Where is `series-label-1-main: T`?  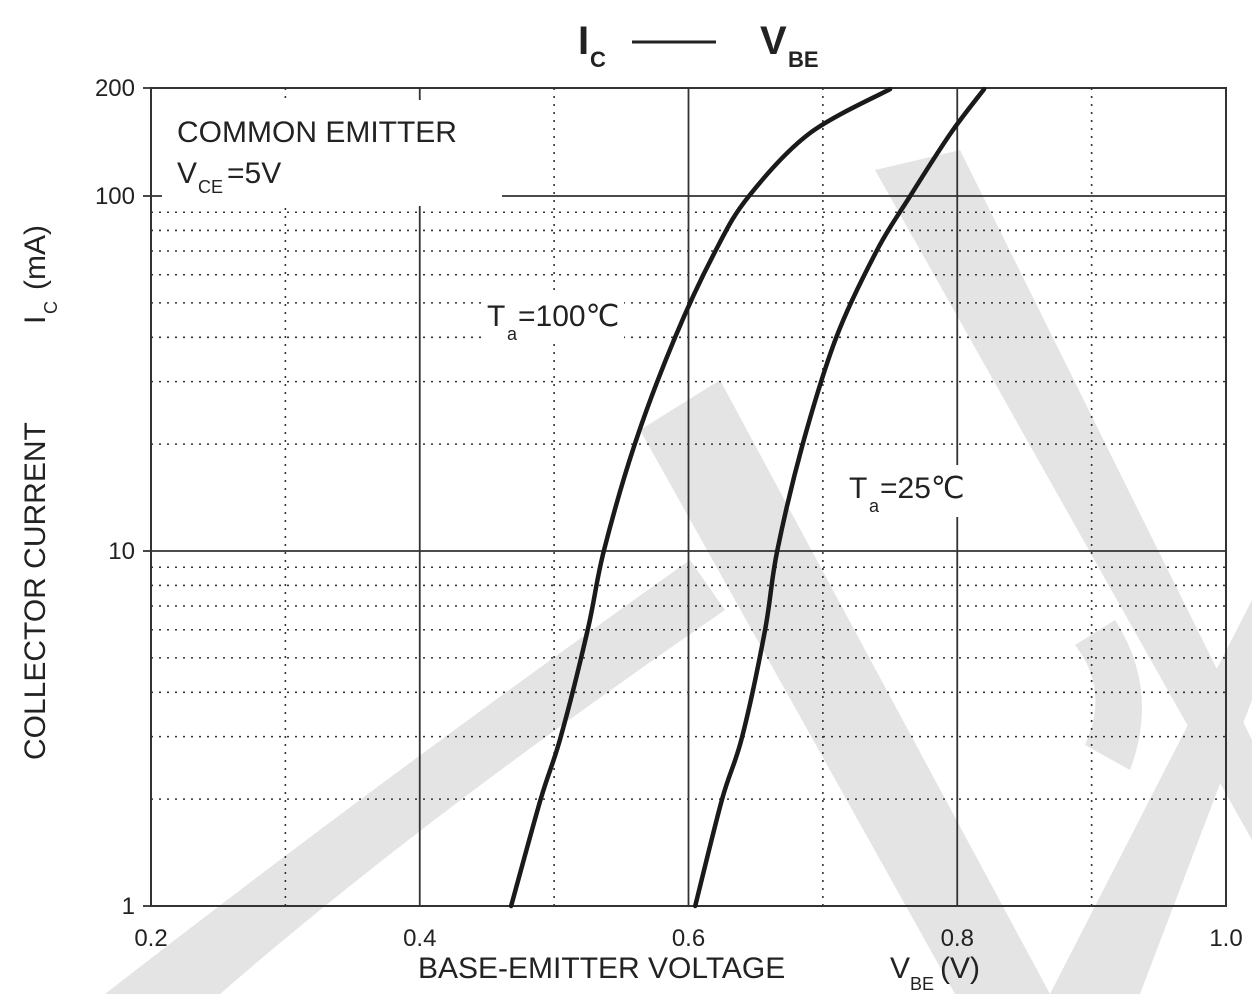 series-label-1-main: T is located at coordinates (496, 316).